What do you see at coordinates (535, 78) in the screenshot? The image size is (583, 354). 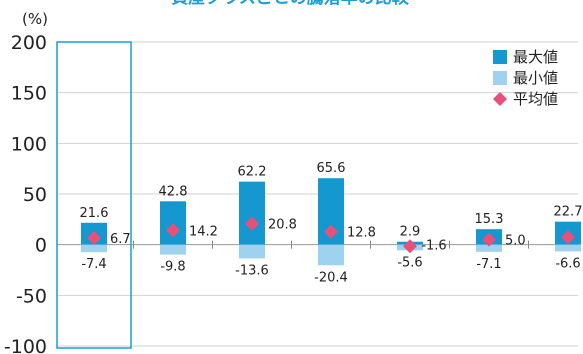 I see `legend-label-min: 最小値` at bounding box center [535, 78].